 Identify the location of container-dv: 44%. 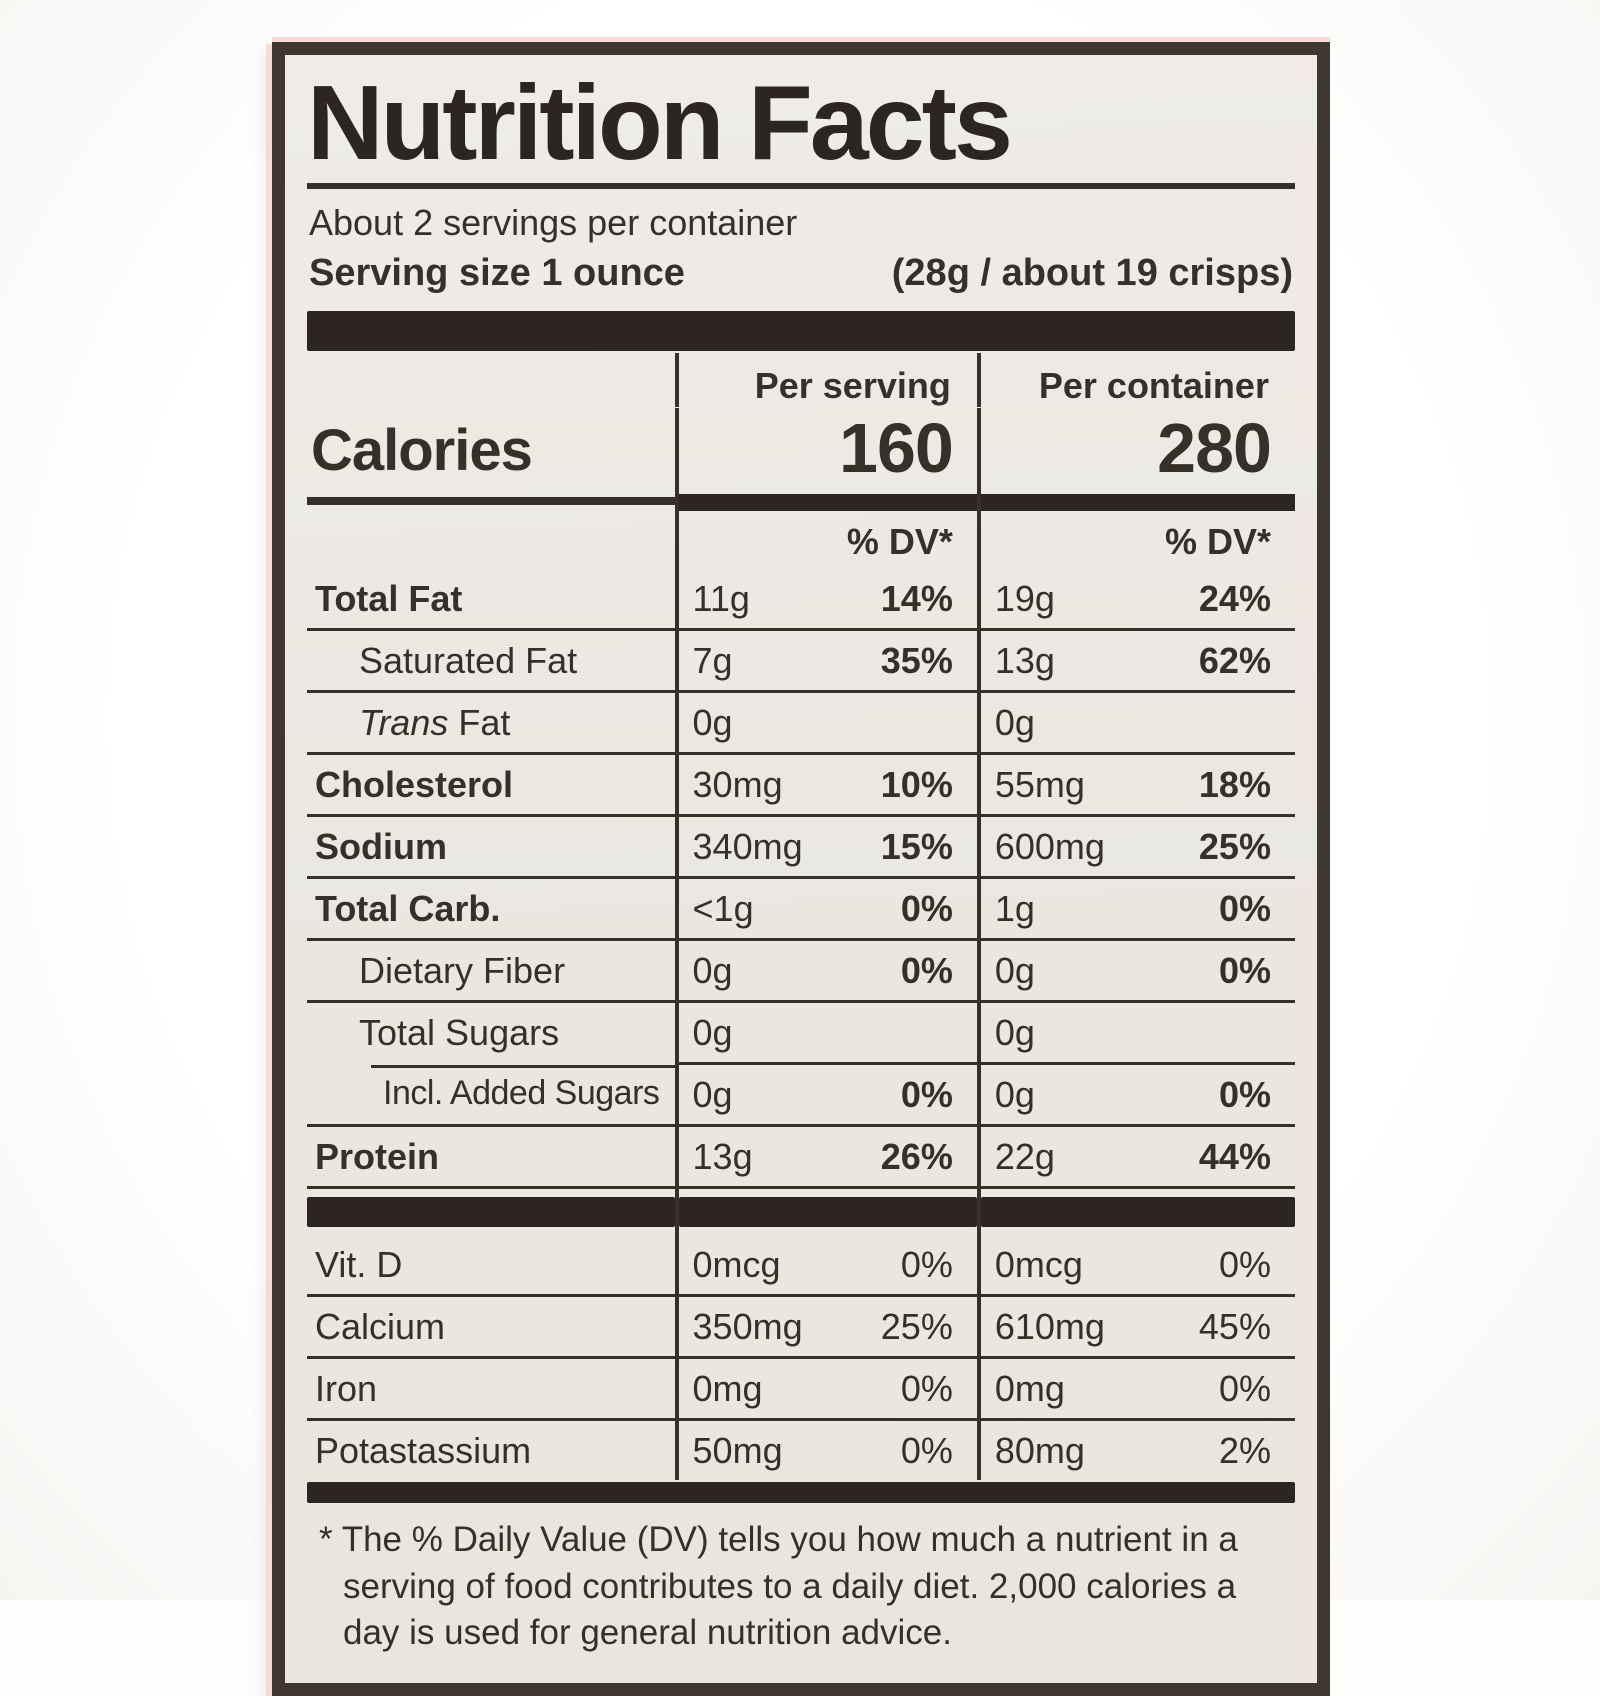
(1234, 1157).